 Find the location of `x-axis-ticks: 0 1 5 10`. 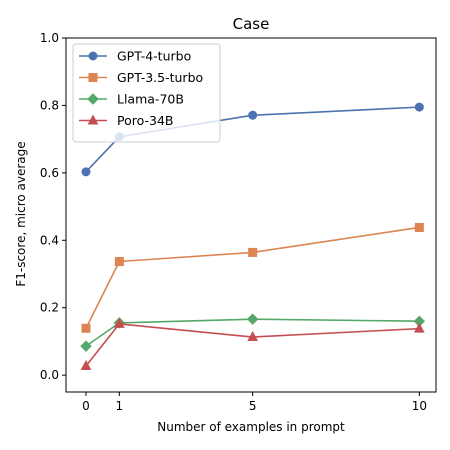

x-axis-ticks: 0 1 5 10 is located at coordinates (254, 402).